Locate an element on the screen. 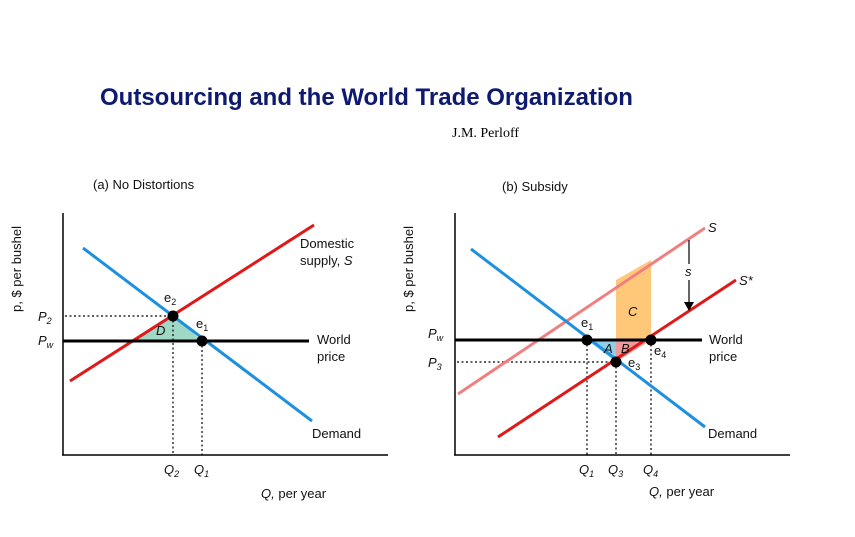 Image resolution: width=855 pixels, height=537 pixels. world-price-label-b-line2: price is located at coordinates (723, 356).